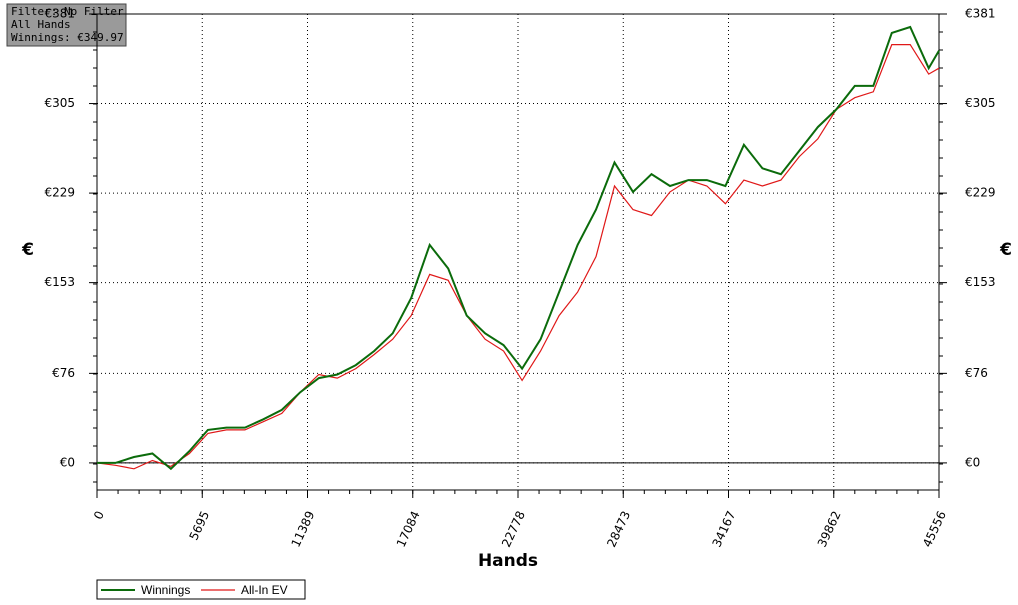 Image resolution: width=1018 pixels, height=605 pixels. What do you see at coordinates (200, 526) in the screenshot?
I see `x-tick-label: 5695` at bounding box center [200, 526].